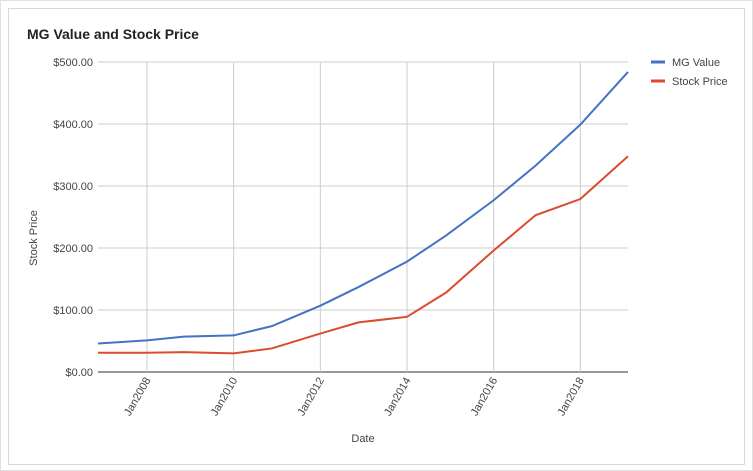 This screenshot has height=471, width=753. I want to click on chart-title: MG Value and Stock Price, so click(113, 34).